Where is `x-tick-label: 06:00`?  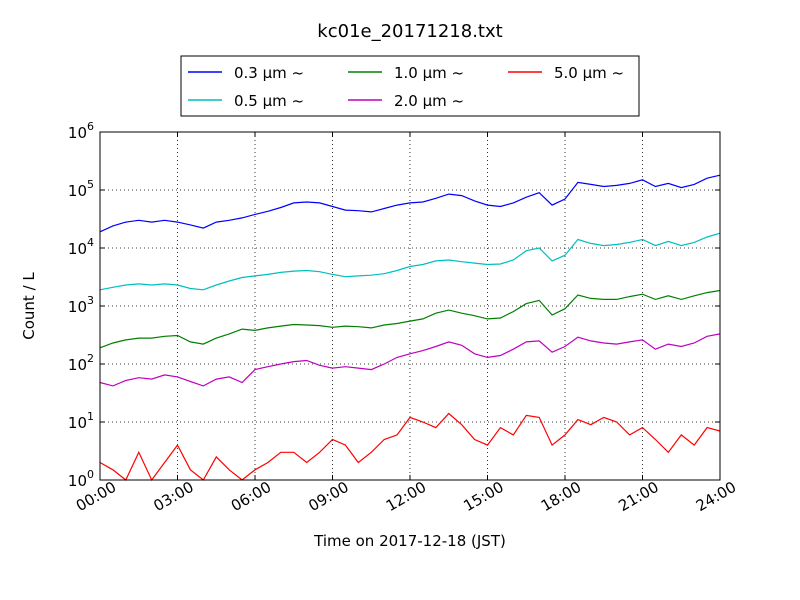
x-tick-label: 06:00 is located at coordinates (251, 496).